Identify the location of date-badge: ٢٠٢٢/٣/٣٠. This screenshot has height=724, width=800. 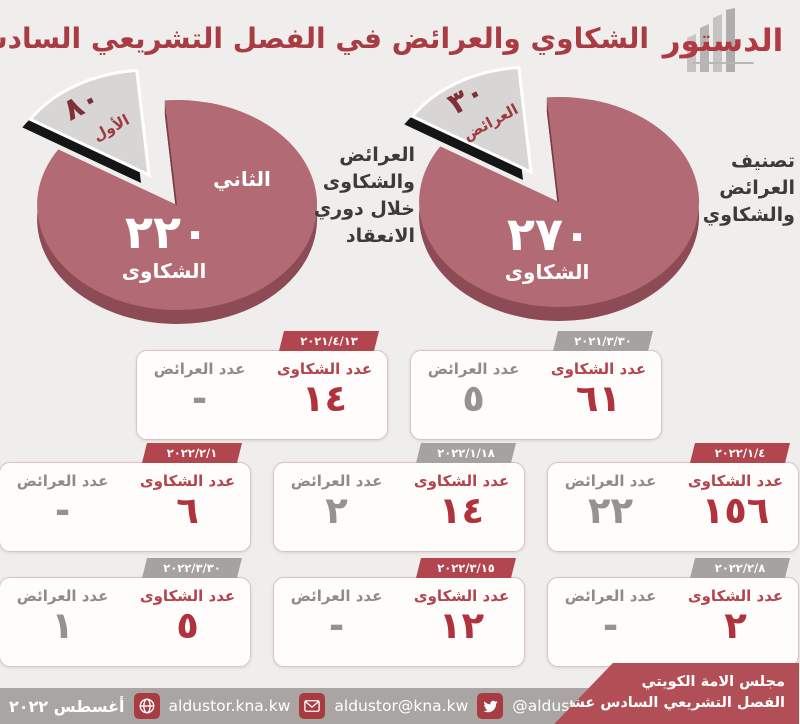
(193, 568).